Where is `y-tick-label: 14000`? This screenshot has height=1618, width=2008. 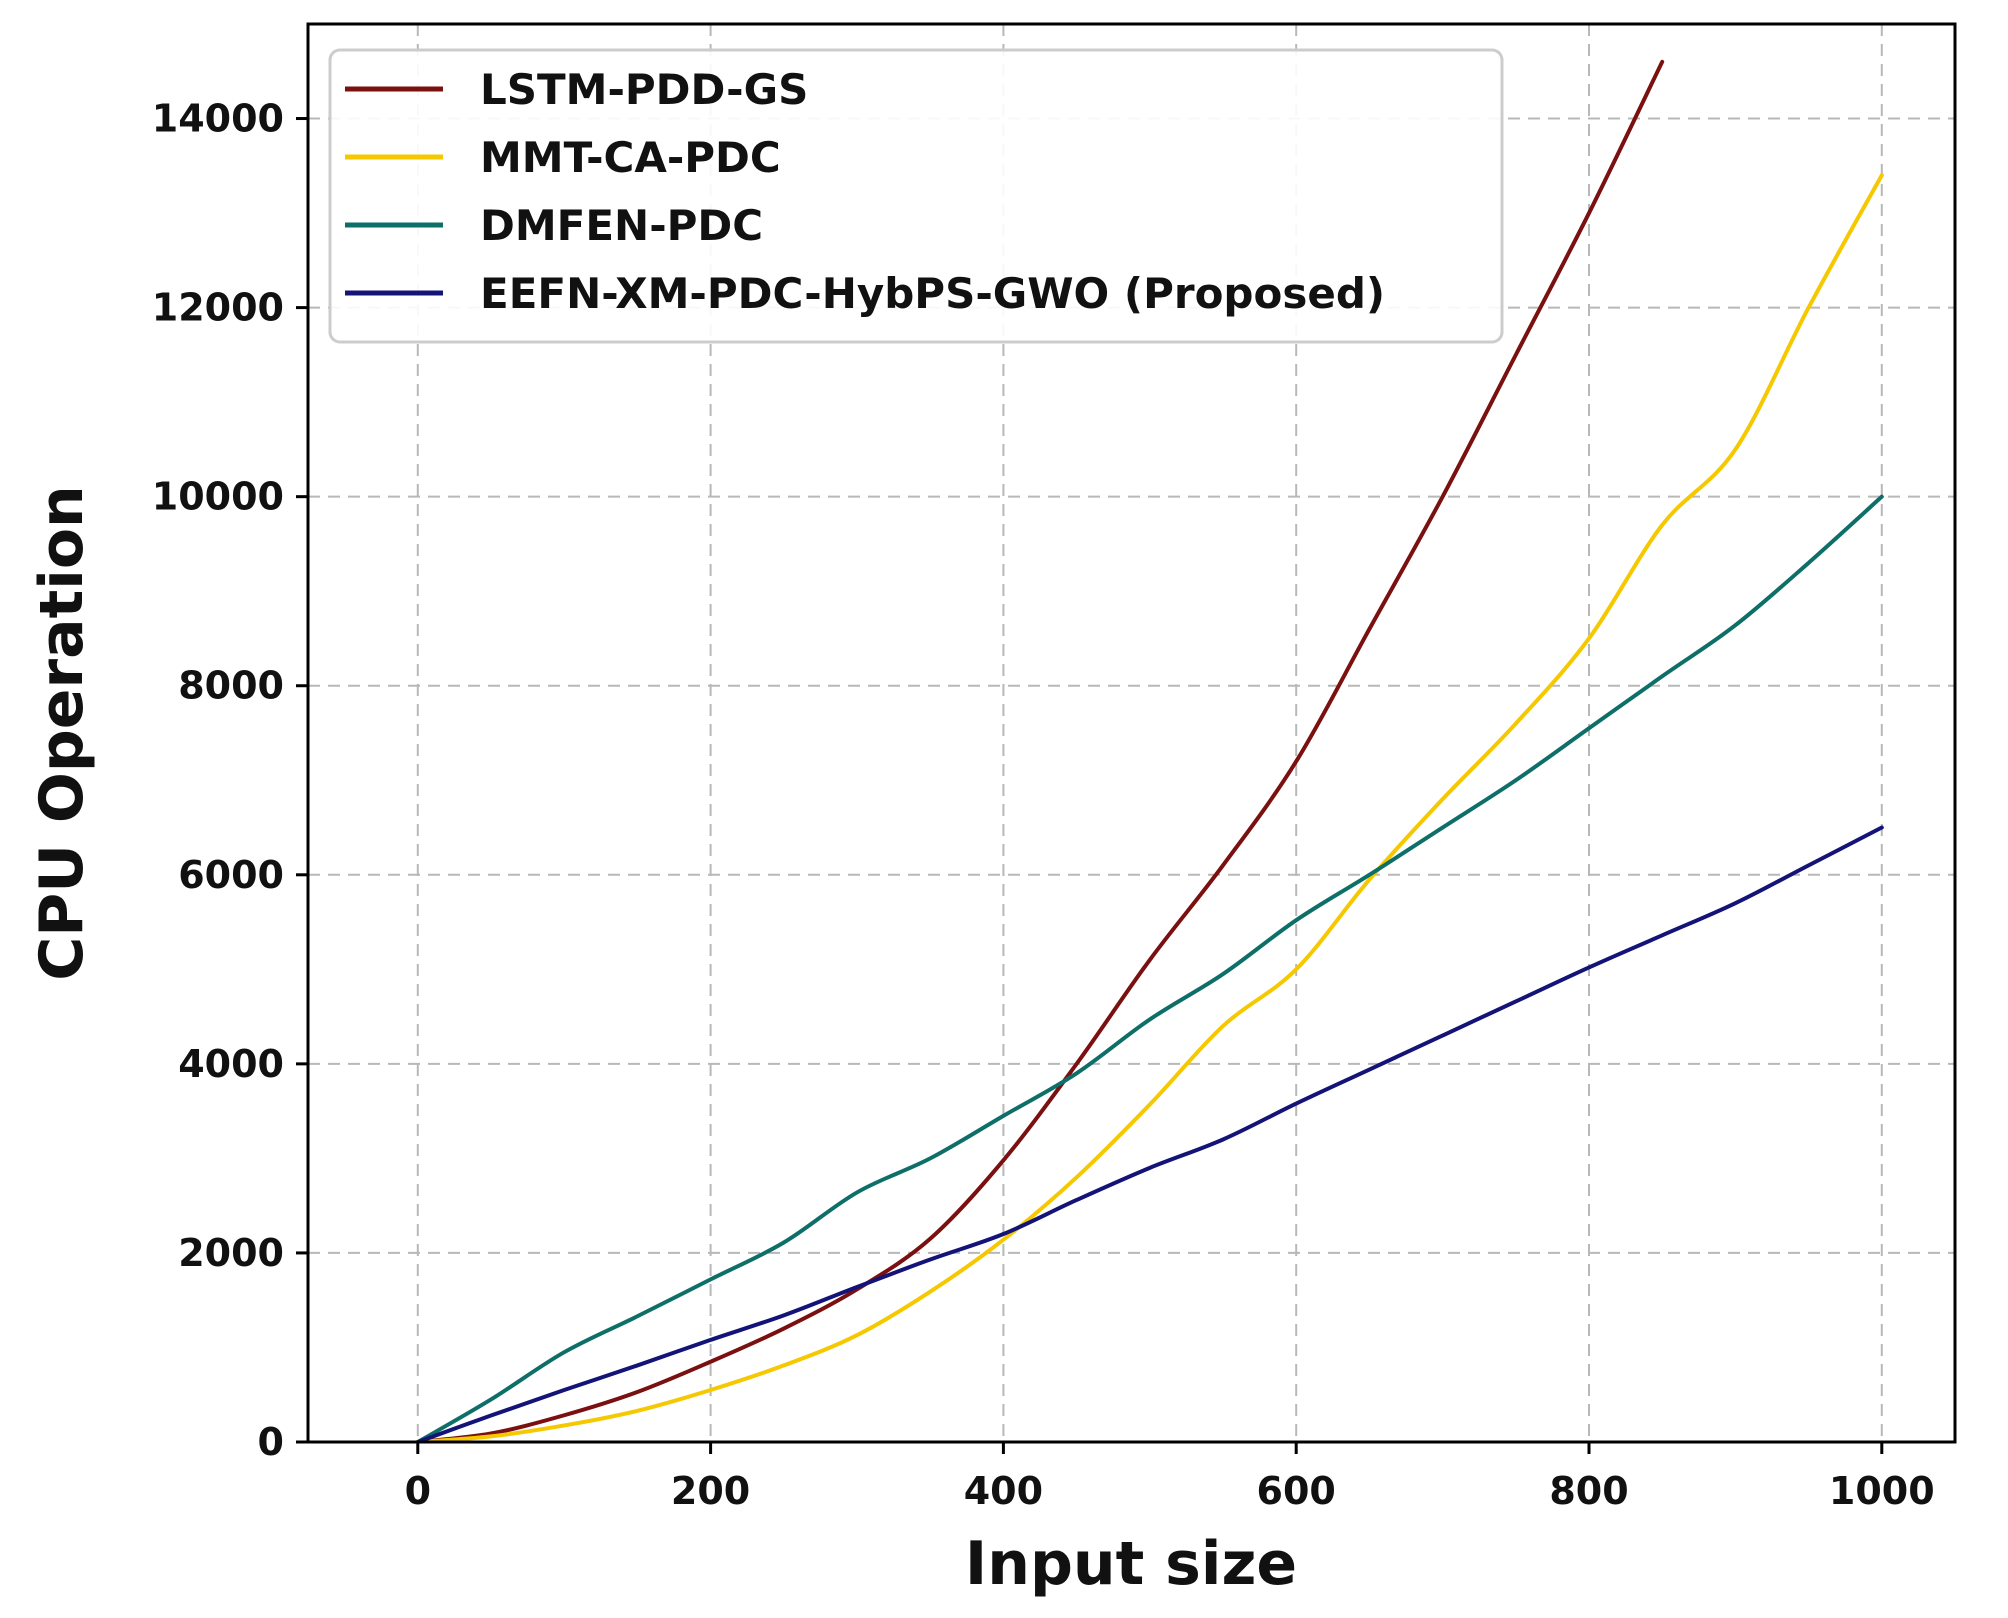
y-tick-label: 14000 is located at coordinates (218, 119).